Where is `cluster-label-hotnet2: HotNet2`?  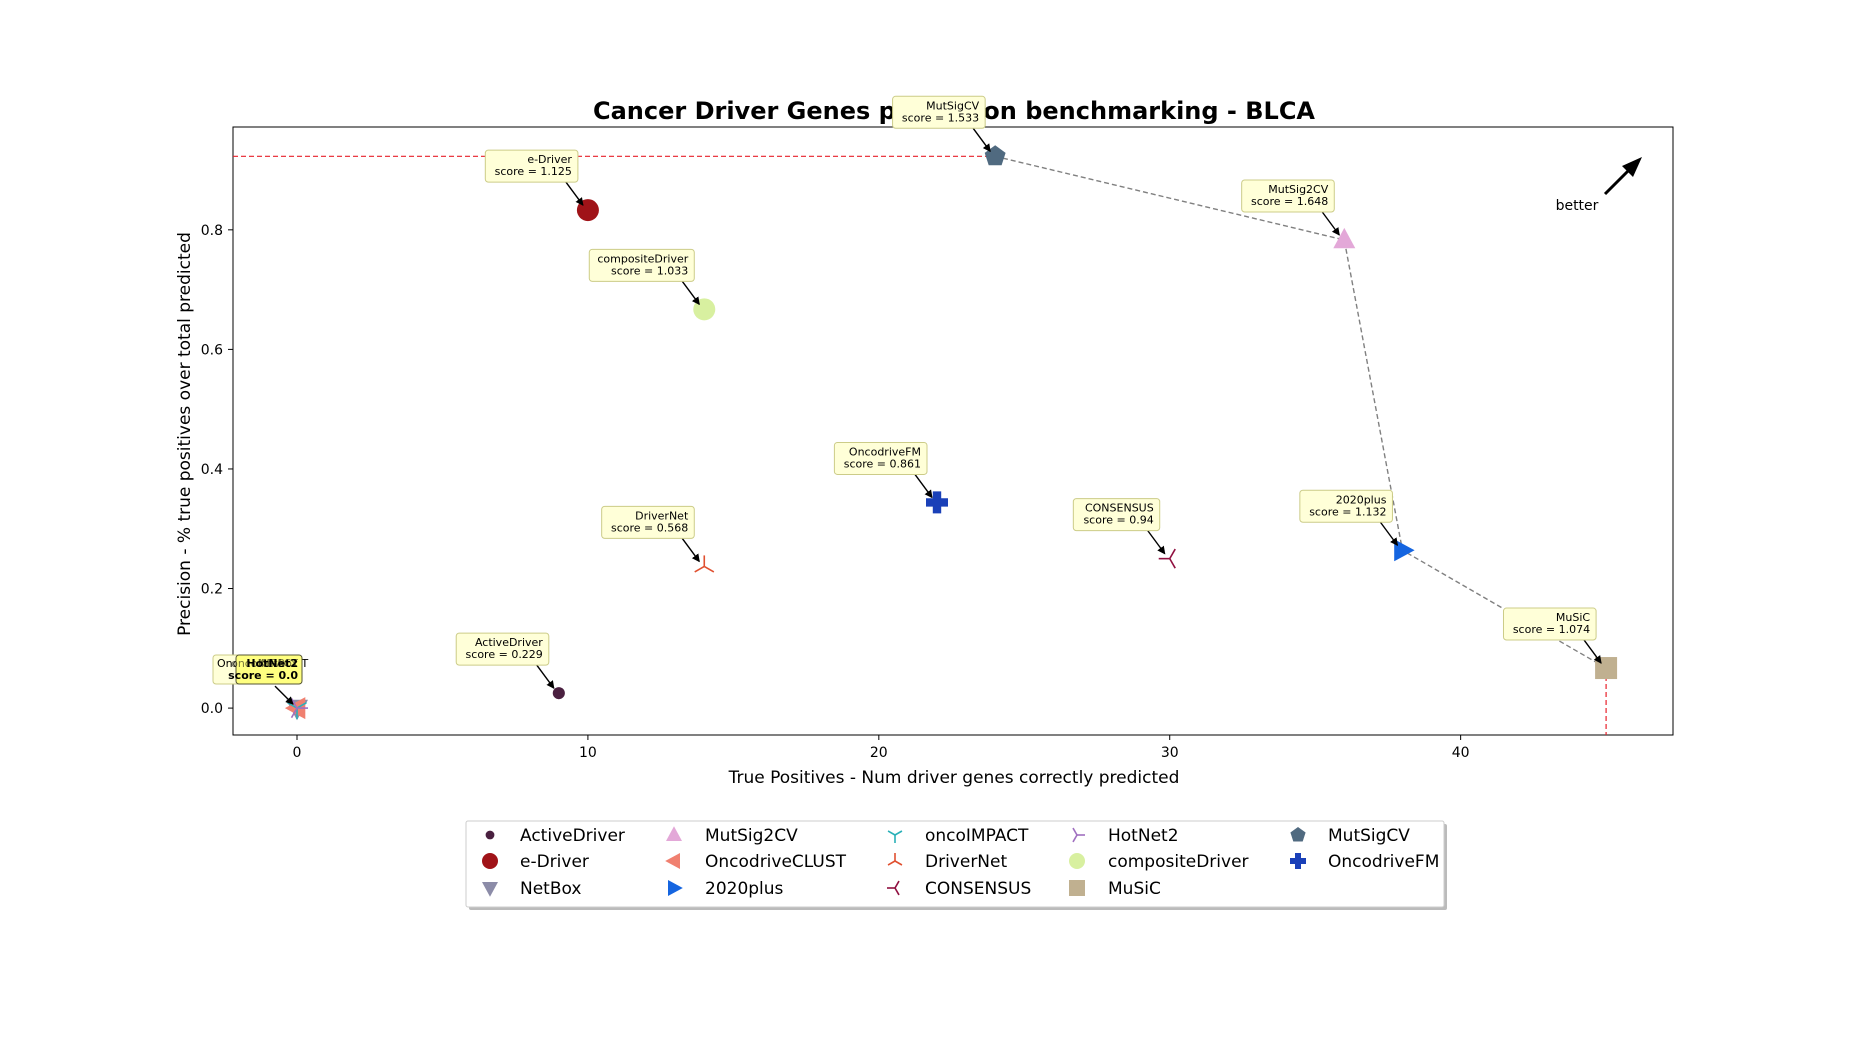
cluster-label-hotnet2: HotNet2 is located at coordinates (272, 663).